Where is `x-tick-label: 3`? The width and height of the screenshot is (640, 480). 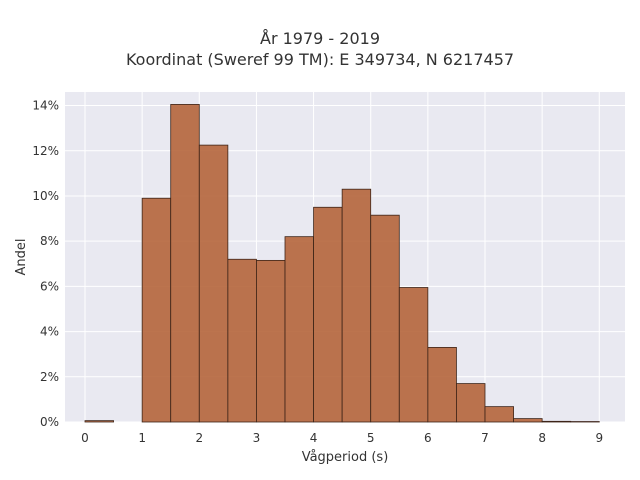 x-tick-label: 3 is located at coordinates (257, 438).